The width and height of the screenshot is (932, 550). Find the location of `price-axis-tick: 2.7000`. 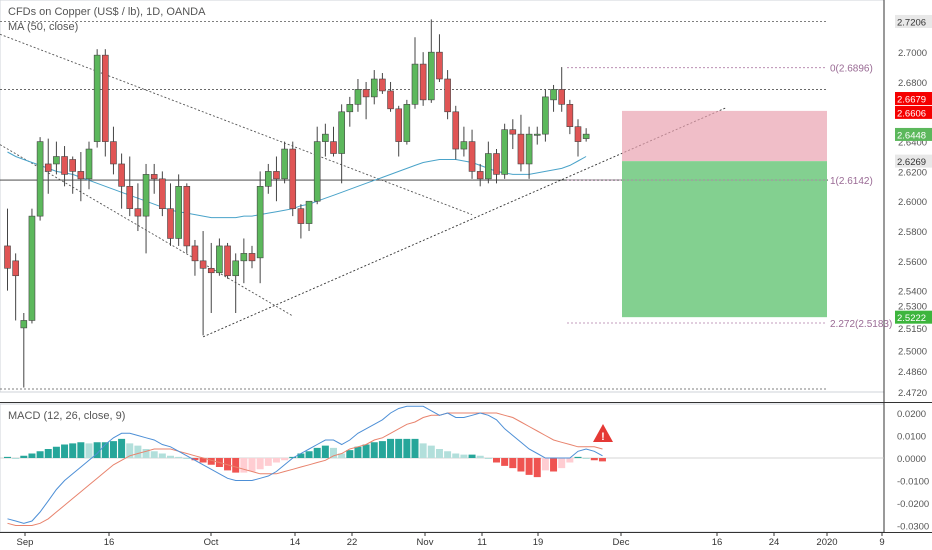

price-axis-tick: 2.7000 is located at coordinates (912, 53).